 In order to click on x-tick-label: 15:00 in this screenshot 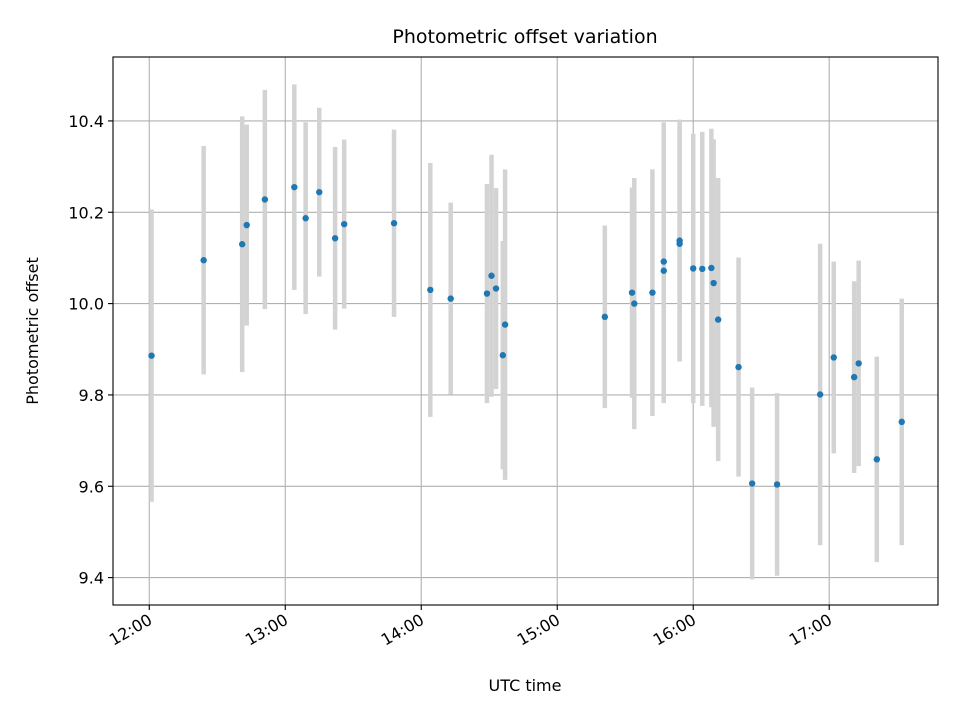, I will do `click(538, 630)`.